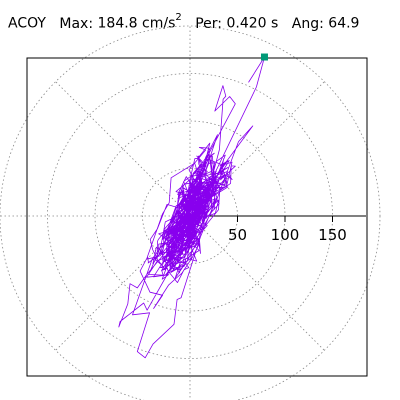 The height and width of the screenshot is (400, 400). I want to click on max-unit-exponent: 2, so click(178, 17).